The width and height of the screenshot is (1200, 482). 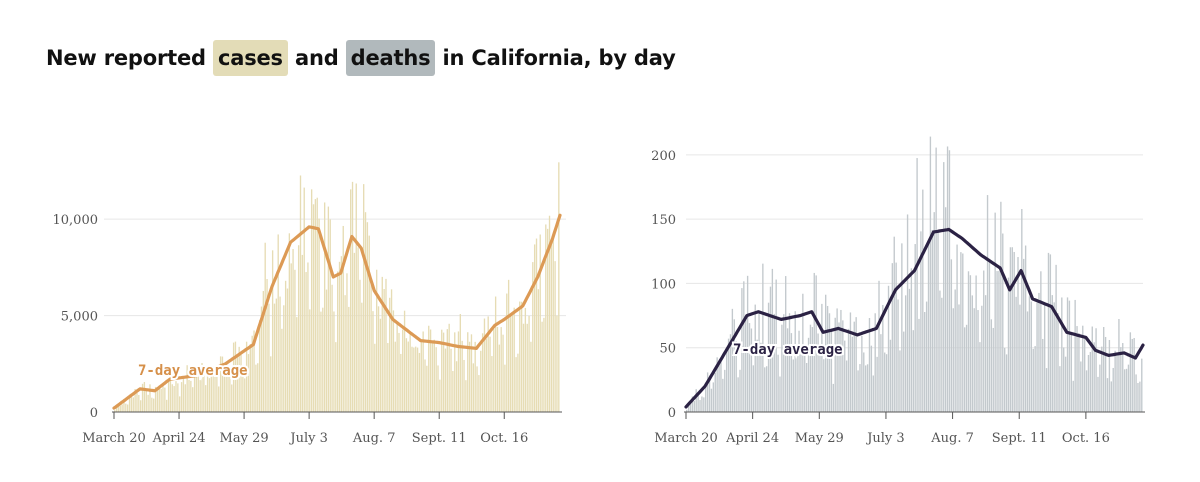 What do you see at coordinates (663, 156) in the screenshot?
I see `y-tick-label: 200` at bounding box center [663, 156].